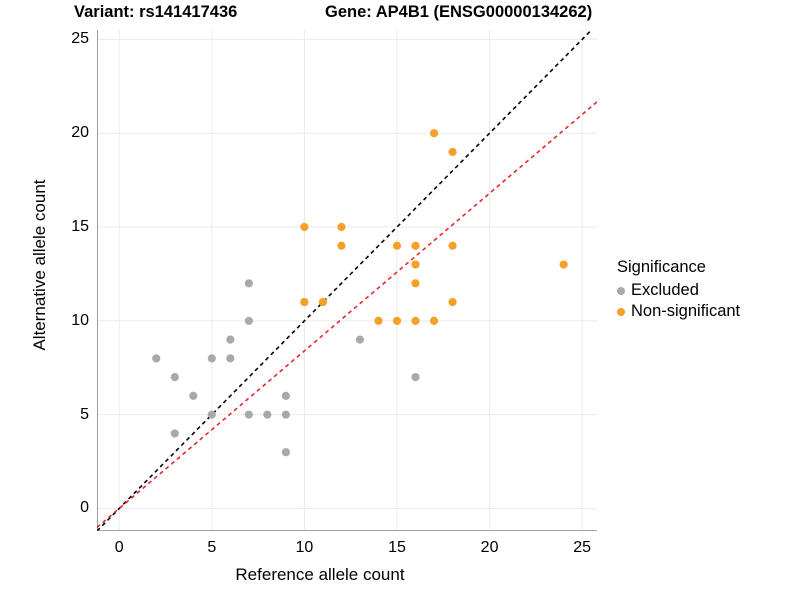 This screenshot has width=800, height=600. Describe the element at coordinates (156, 12) in the screenshot. I see `variant-title: Variant: rs141417436` at that location.